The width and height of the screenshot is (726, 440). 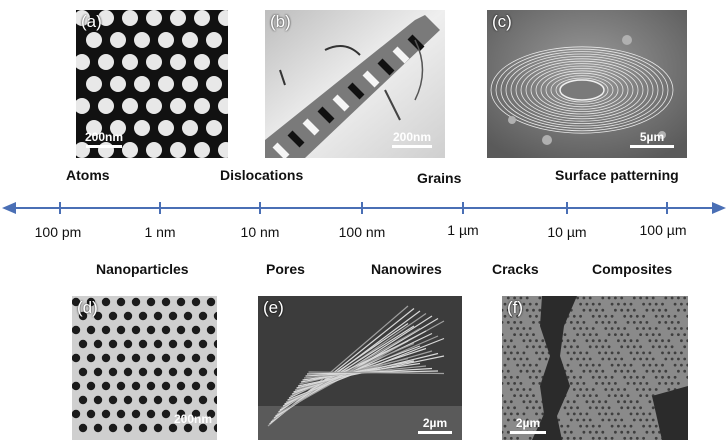 I want to click on panel-e-scalebar: 2µm, so click(x=435, y=425).